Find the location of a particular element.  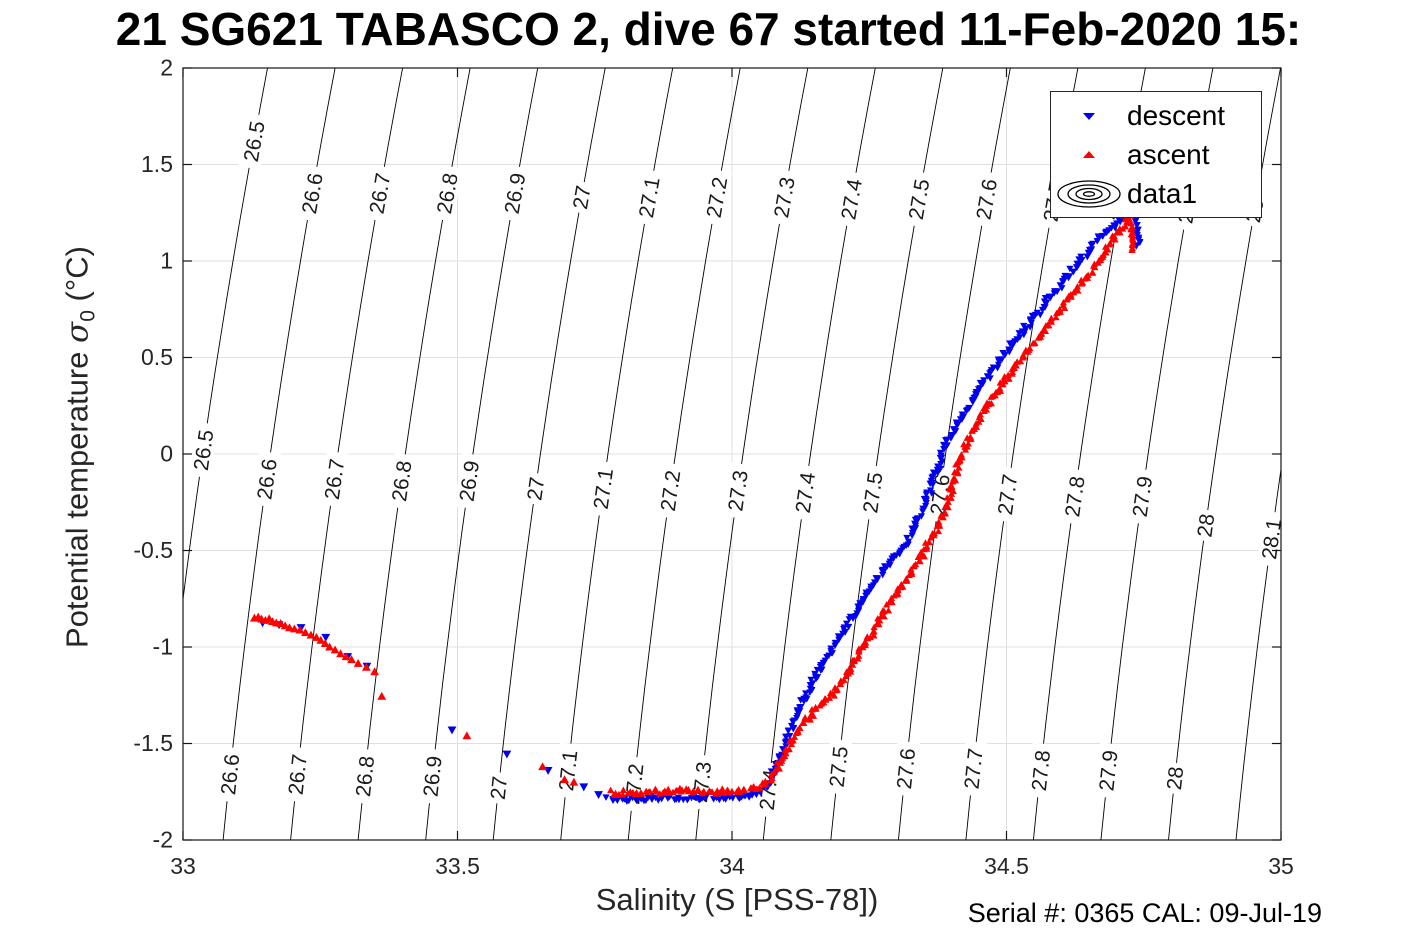

y-tick-label: 0 is located at coordinates (166, 454).